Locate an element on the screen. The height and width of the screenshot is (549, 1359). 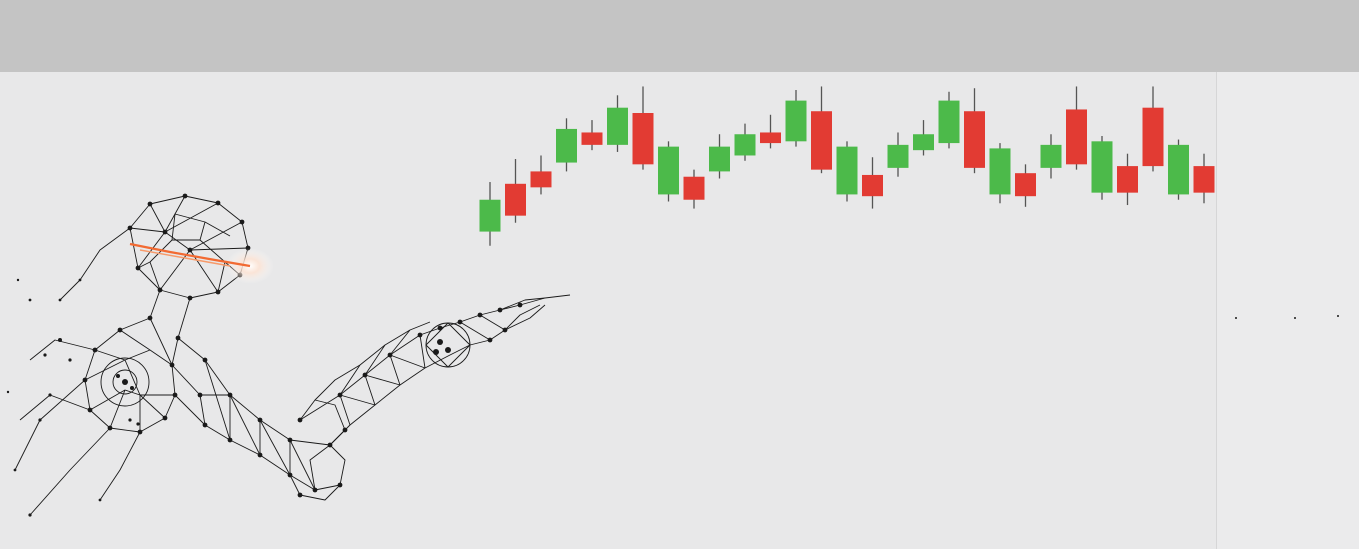
visor-glow is located at coordinates (201, 263).